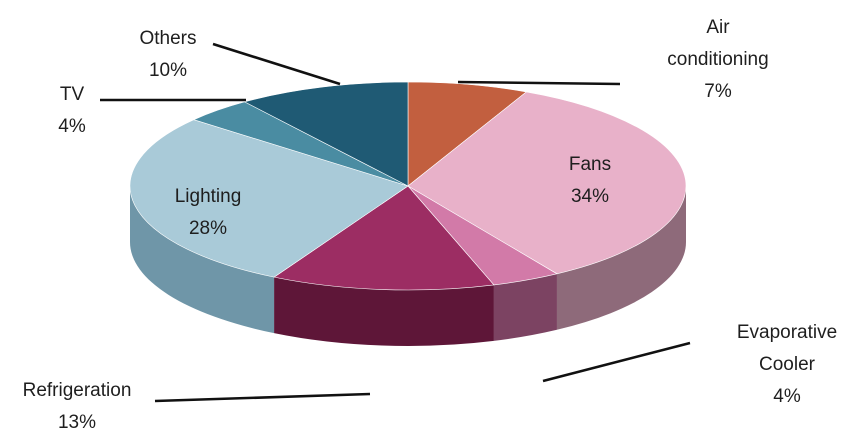 This screenshot has height=435, width=853. Describe the element at coordinates (208, 212) in the screenshot. I see `slice-label-lighting: Lighting 28%` at that location.